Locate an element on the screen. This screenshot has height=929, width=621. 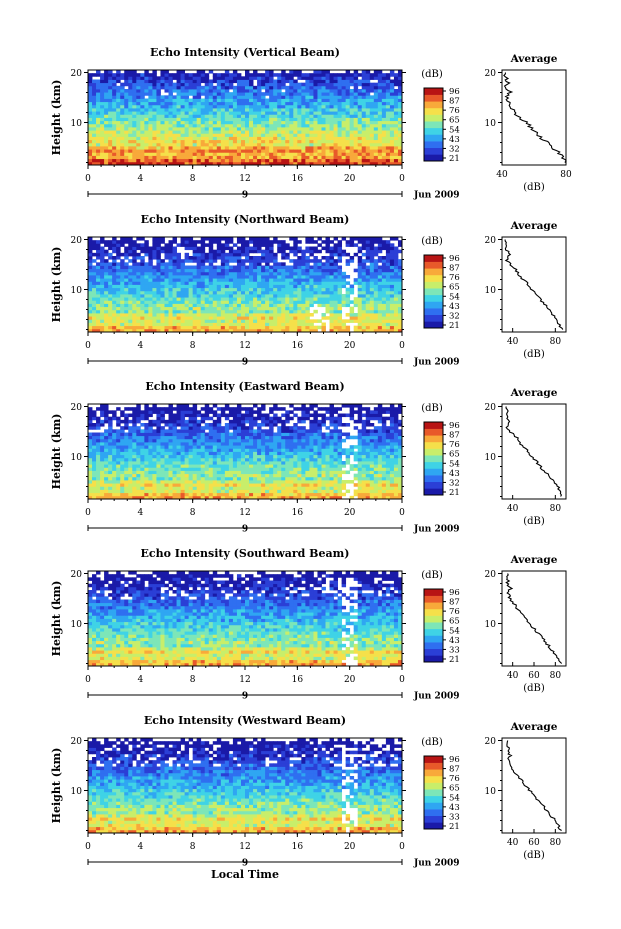
panel-title: Echo Intensity (Northward Beam) is located at coordinates (245, 219).